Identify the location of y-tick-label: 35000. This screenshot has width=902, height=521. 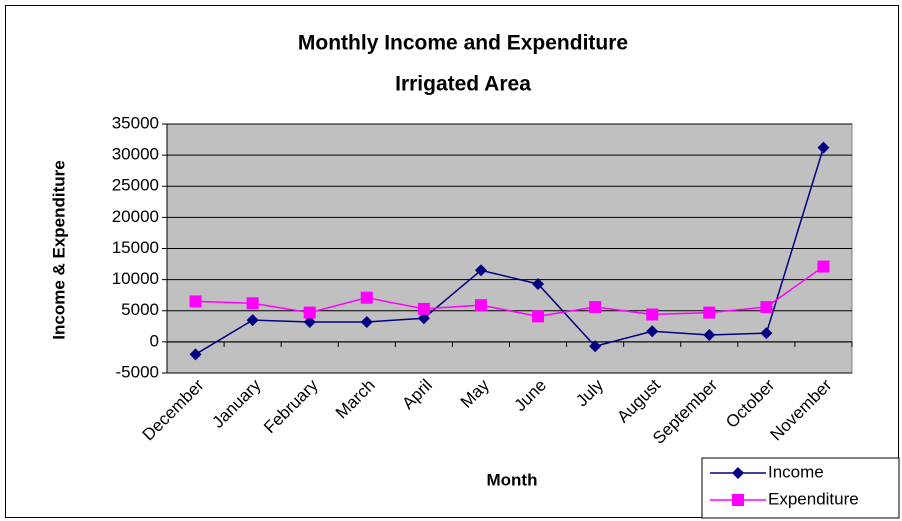
(135, 122).